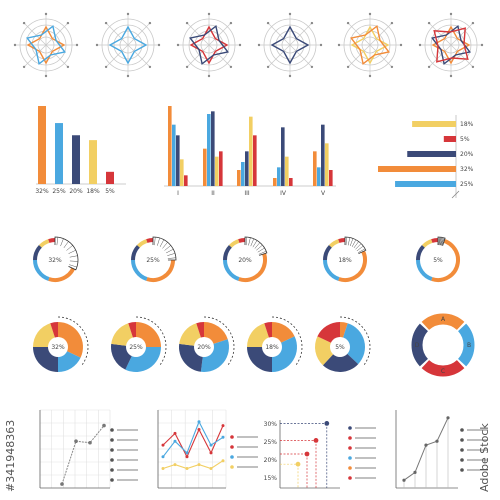 The width and height of the screenshot is (500, 500). What do you see at coordinates (443, 345) in the screenshot?
I see `segmented-ring-chart: A B C D` at bounding box center [443, 345].